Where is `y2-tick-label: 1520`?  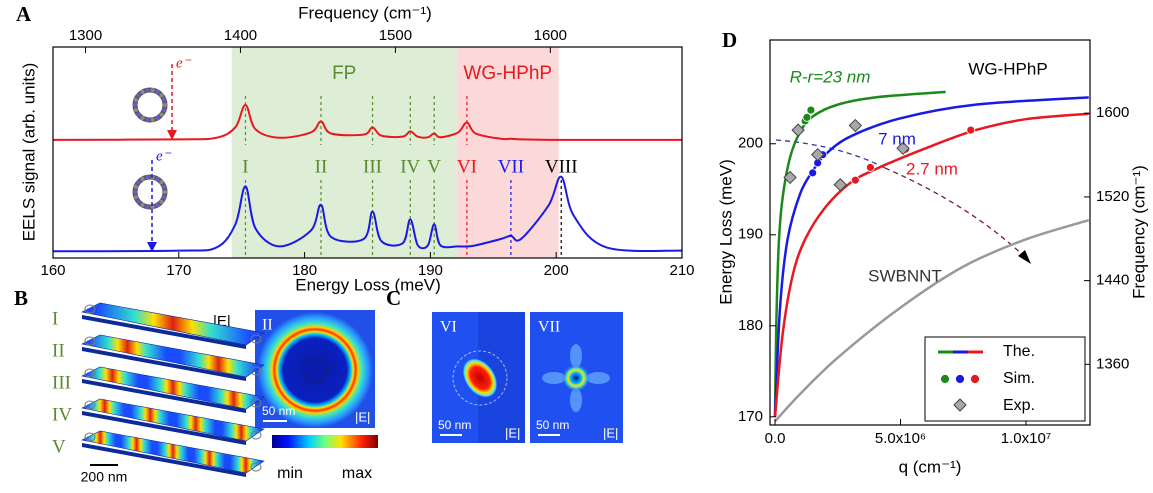 y2-tick-label: 1520 is located at coordinates (1112, 196).